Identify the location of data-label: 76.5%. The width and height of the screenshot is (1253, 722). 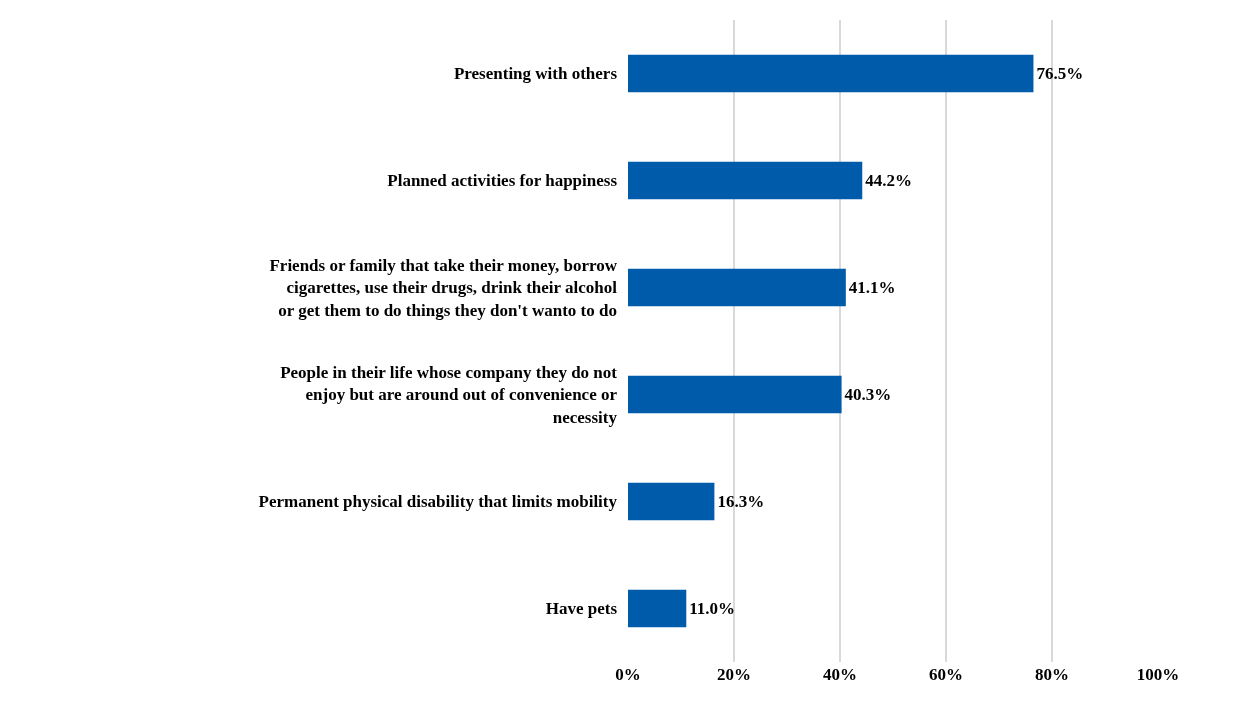
(1060, 73).